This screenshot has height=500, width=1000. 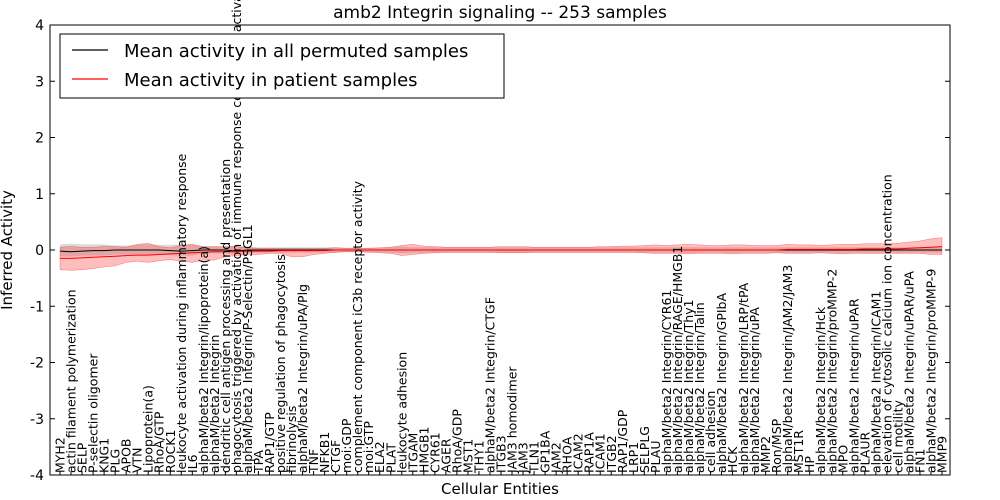 I want to click on x-category-label: actin filament polymerization, so click(x=71, y=381).